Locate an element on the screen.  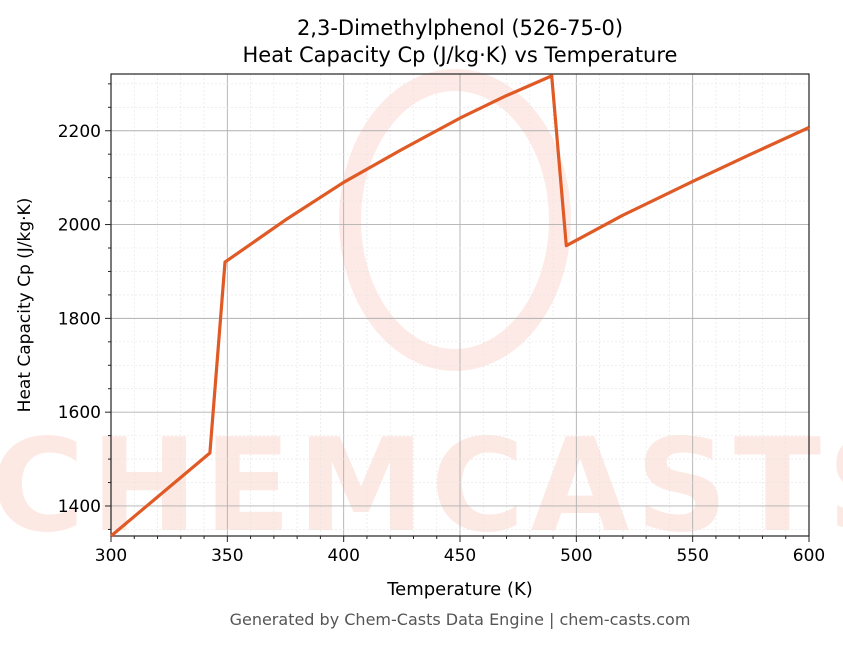
y-axis-label: Heat Capacity Cp (J/kg·K) is located at coordinates (25, 305).